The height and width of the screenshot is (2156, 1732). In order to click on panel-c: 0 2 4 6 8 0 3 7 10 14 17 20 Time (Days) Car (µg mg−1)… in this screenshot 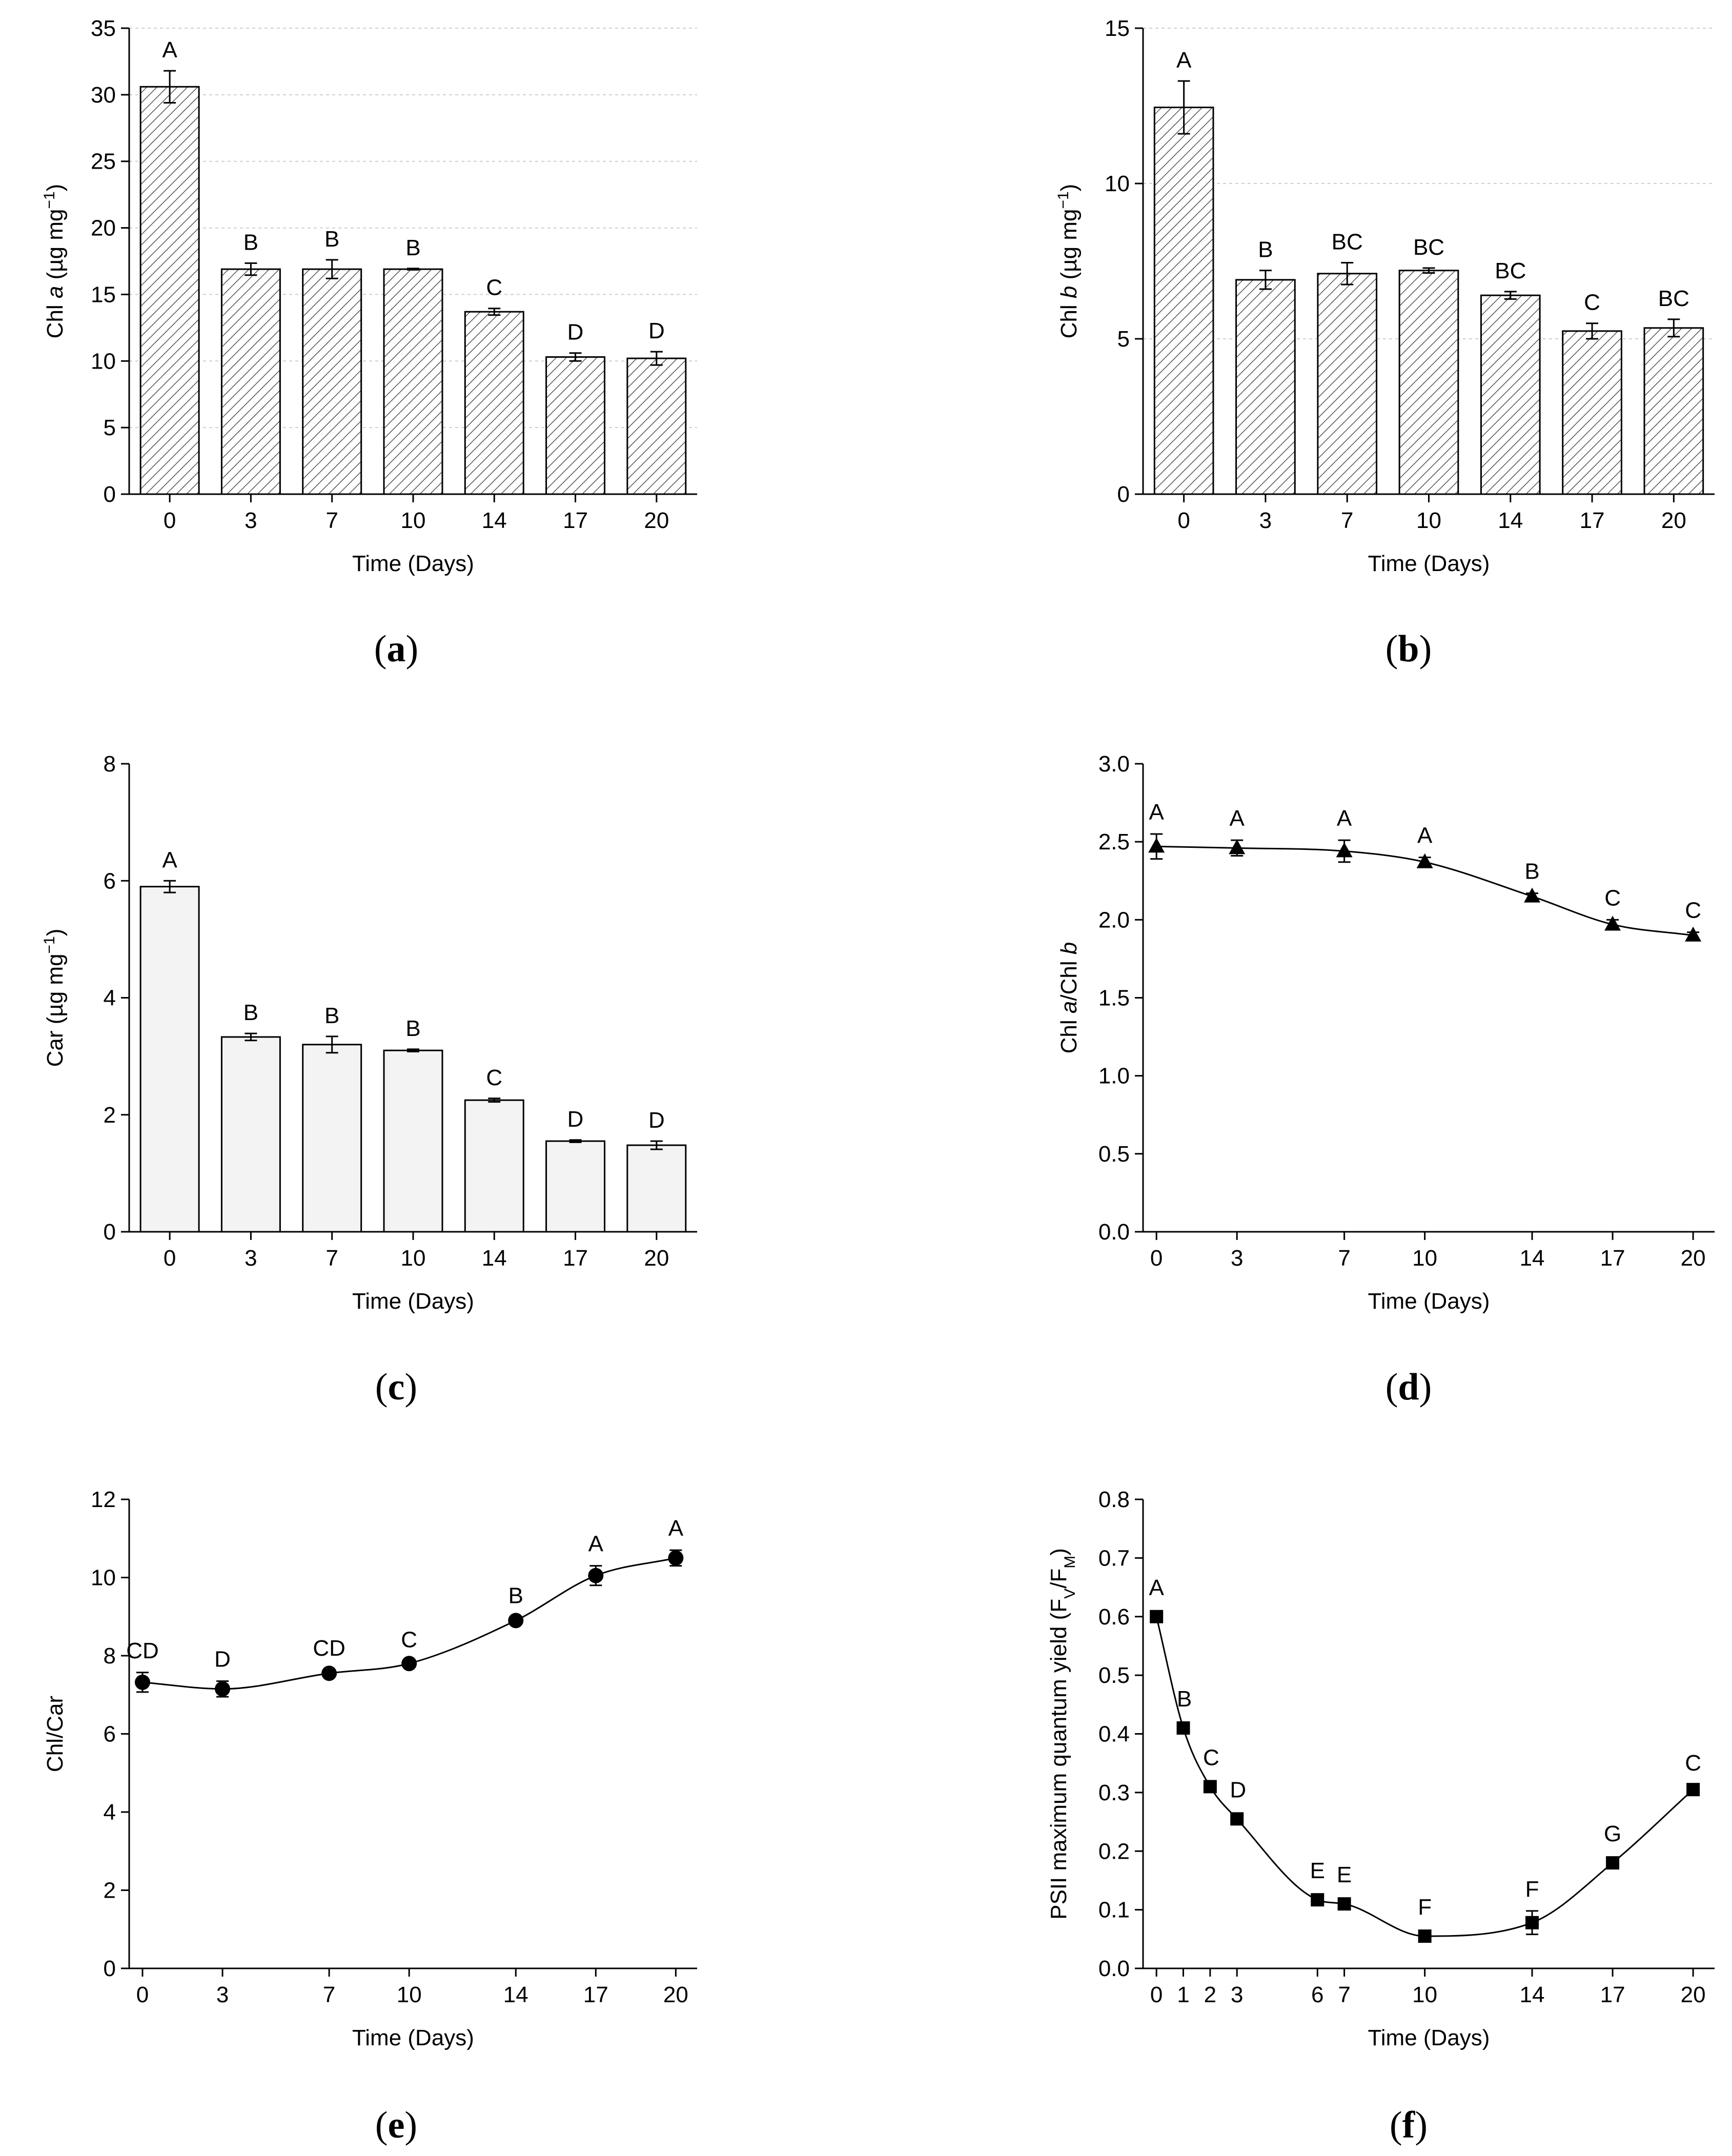, I will do `click(369, 1079)`.